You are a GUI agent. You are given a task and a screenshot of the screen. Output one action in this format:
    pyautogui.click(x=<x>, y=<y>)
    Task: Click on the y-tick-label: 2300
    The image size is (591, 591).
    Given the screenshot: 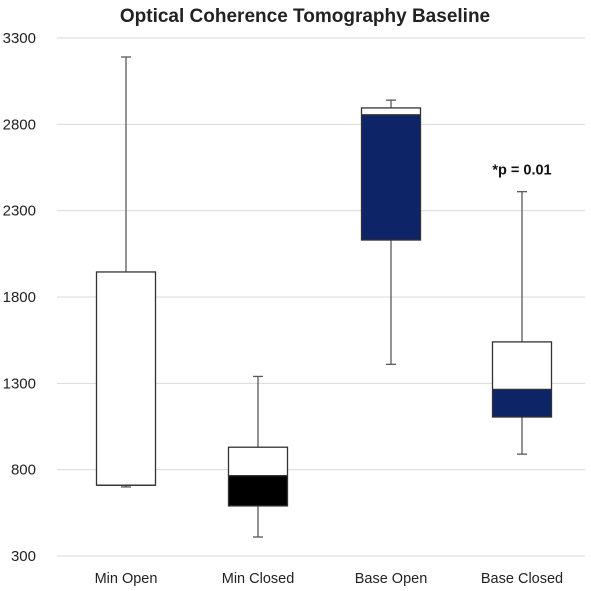 What is the action you would take?
    pyautogui.click(x=19, y=211)
    